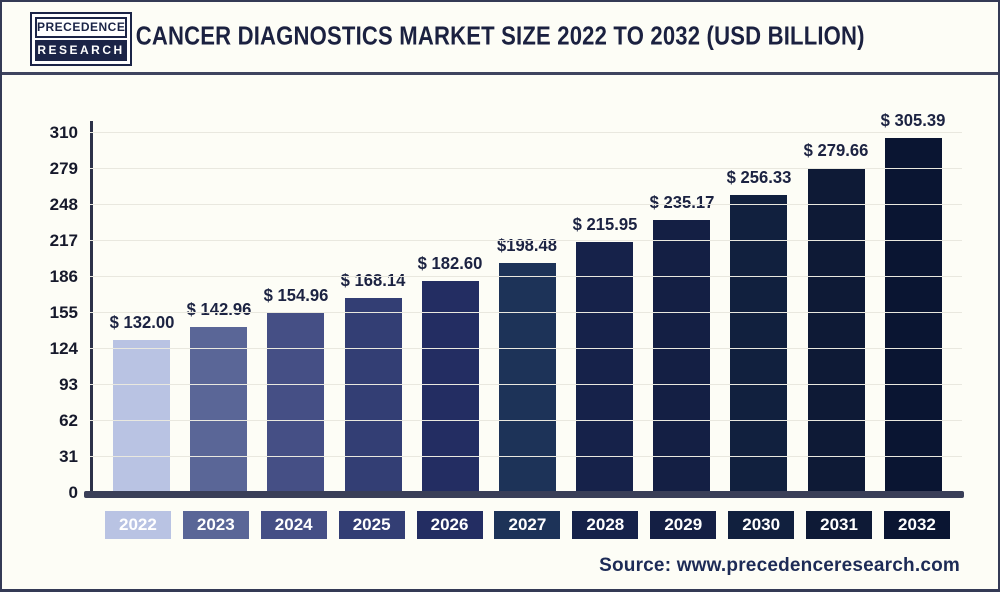 This screenshot has height=592, width=1000. Describe the element at coordinates (81, 50) in the screenshot. I see `logo-text-research: RESEARCH` at that location.